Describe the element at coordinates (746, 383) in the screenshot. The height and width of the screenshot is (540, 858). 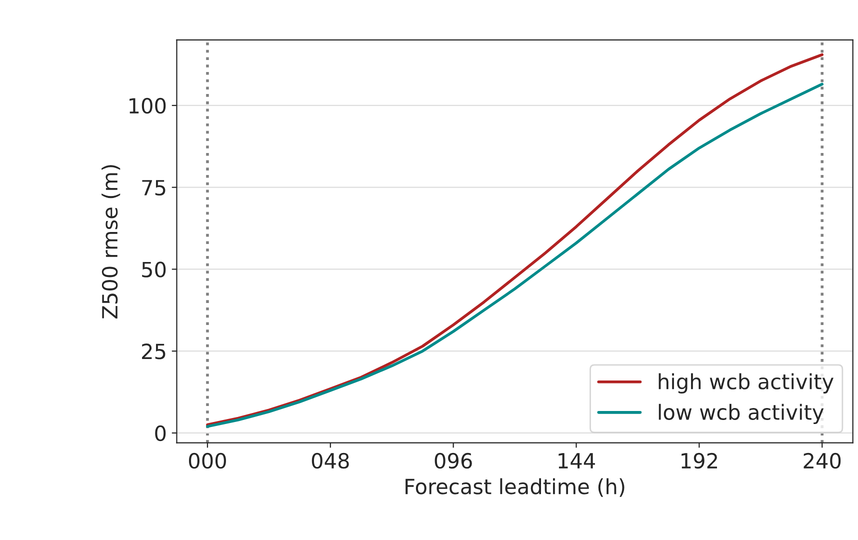
I see `legend-label: high wcb activity` at that location.